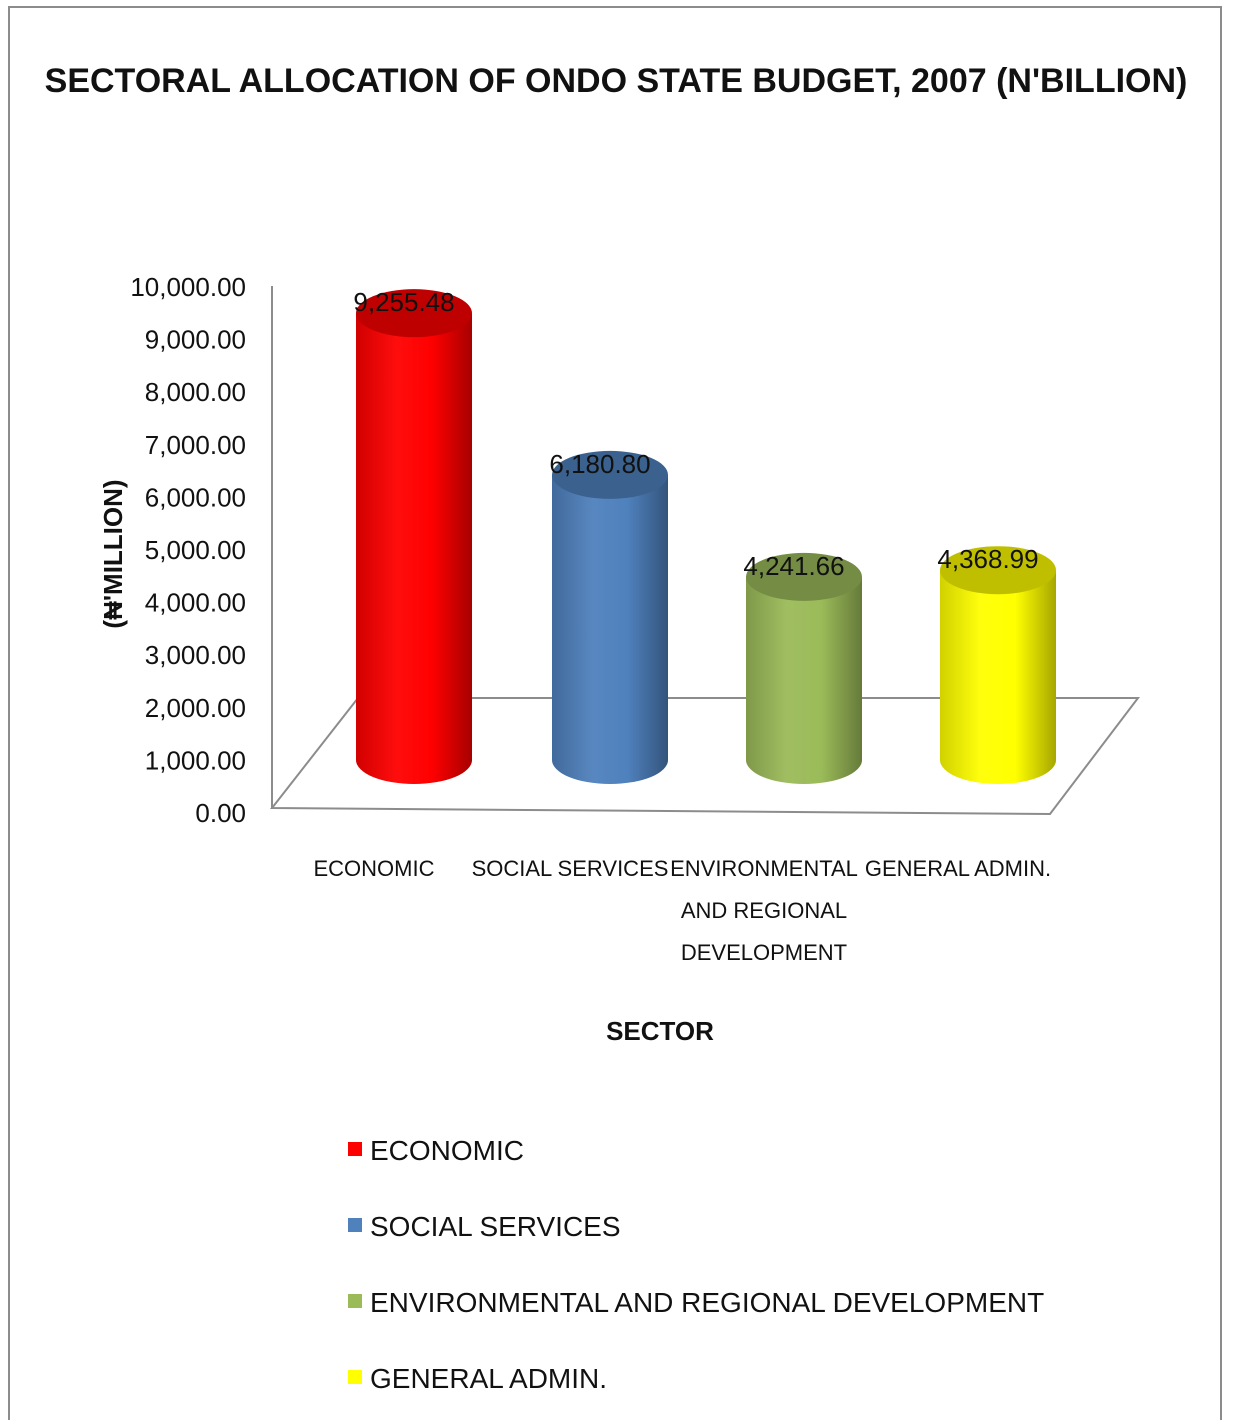 This screenshot has width=1233, height=1424. Describe the element at coordinates (764, 868) in the screenshot. I see `category-label: ENVIRONMENTAL` at that location.